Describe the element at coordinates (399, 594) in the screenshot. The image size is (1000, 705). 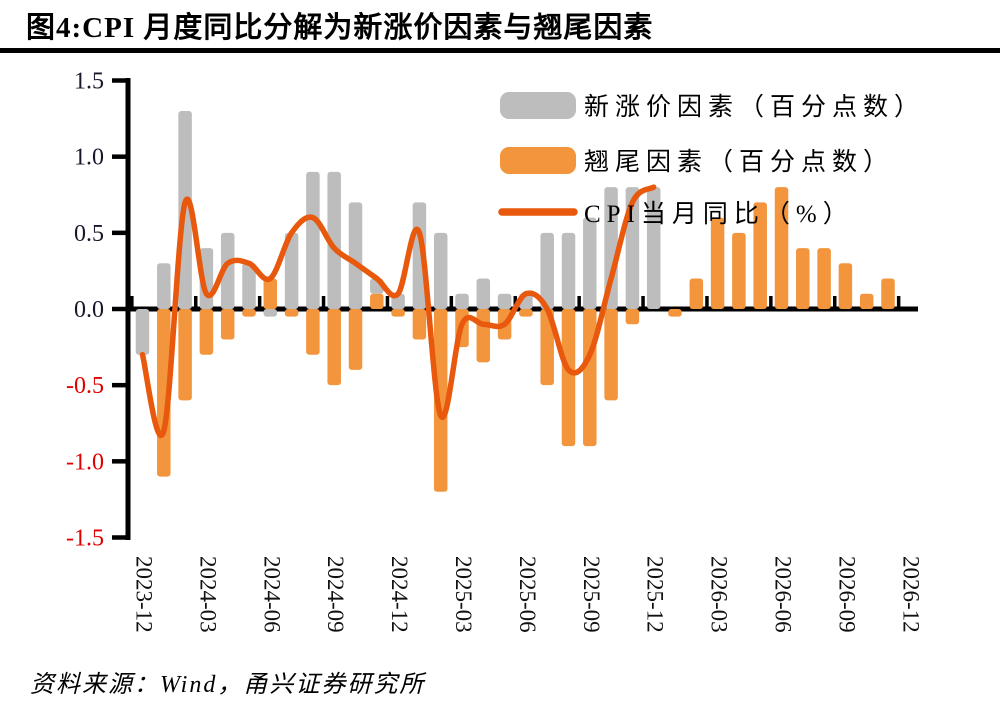
I see `x-axis-label: 2024-12` at that location.